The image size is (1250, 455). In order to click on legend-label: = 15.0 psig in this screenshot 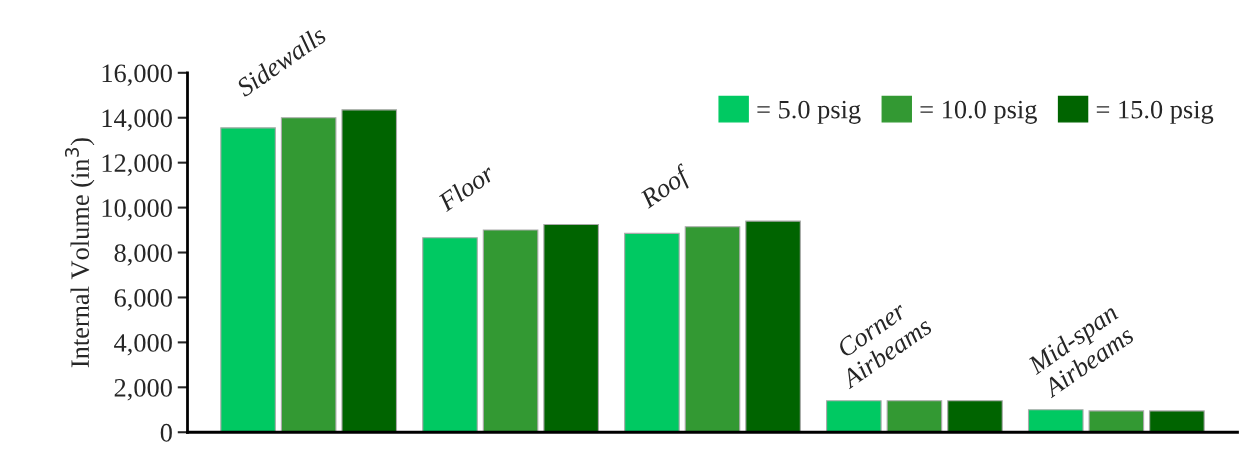, I will do `click(1155, 112)`.